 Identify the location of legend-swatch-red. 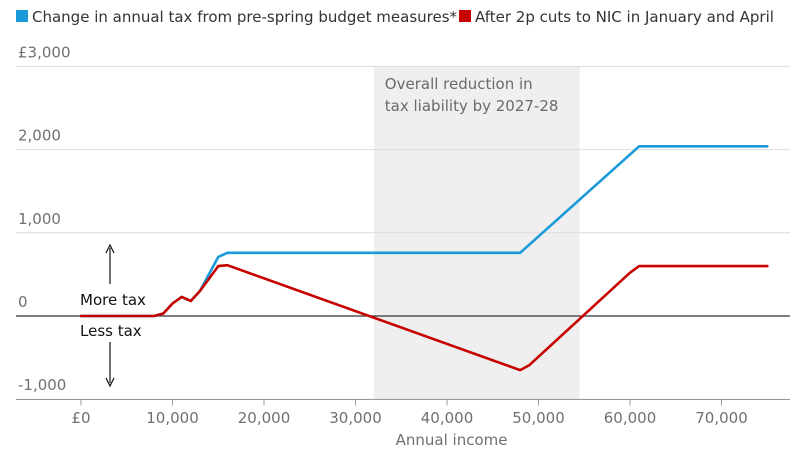
(465, 16).